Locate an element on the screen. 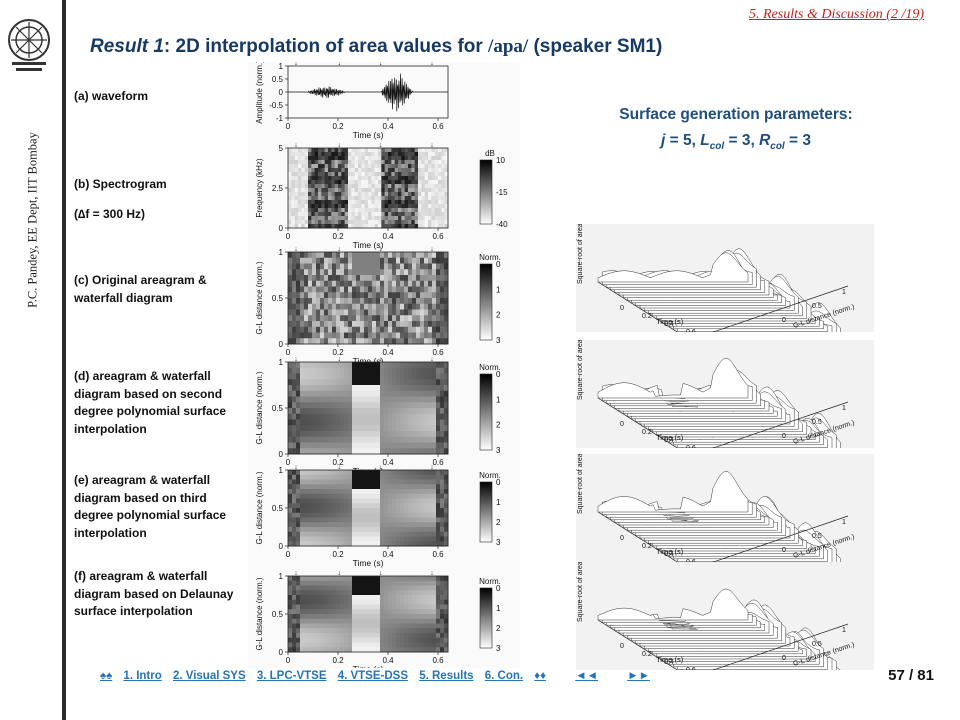 The height and width of the screenshot is (720, 960). nav-next-link: ►► is located at coordinates (638, 676).